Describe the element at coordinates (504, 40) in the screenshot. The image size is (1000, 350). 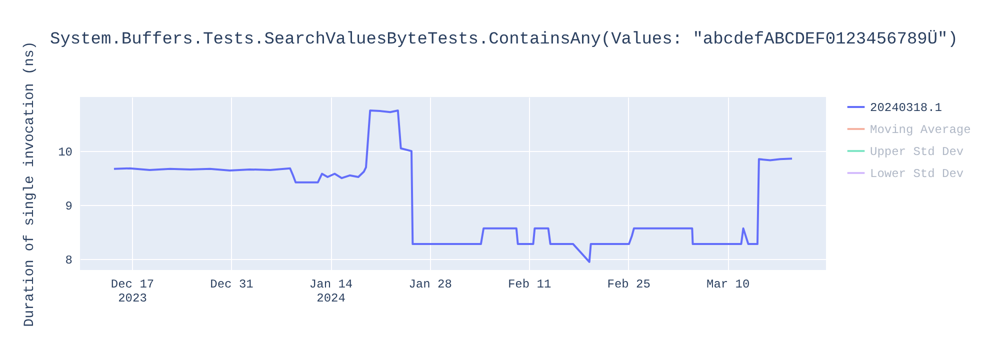
I see `chart-title: System.Buffers.Tests.SearchValuesByteTests.ContainsAny(Values: "abcdefABCDEF0123456789Ü")` at that location.